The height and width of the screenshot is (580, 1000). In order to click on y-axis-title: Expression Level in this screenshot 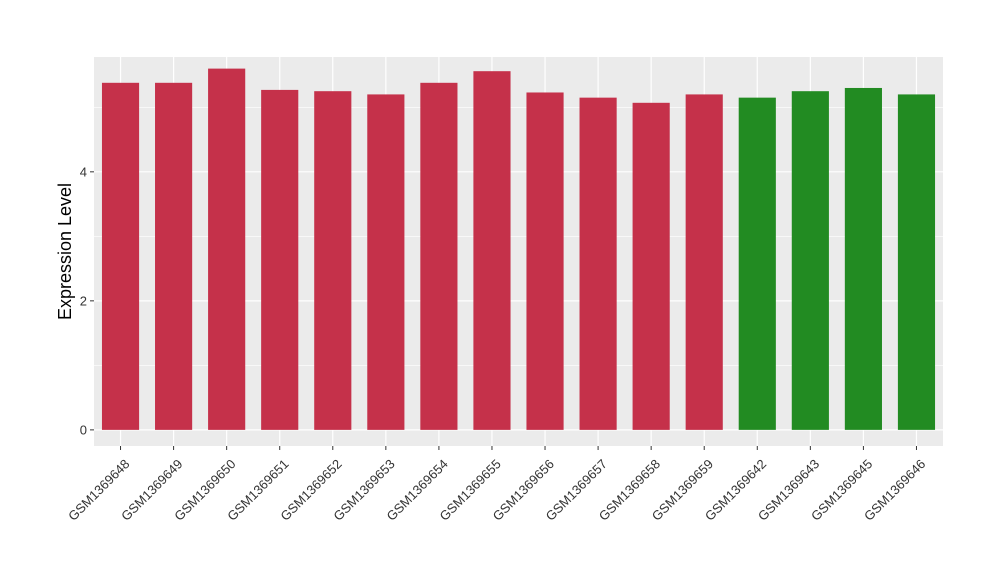, I will do `click(65, 251)`.